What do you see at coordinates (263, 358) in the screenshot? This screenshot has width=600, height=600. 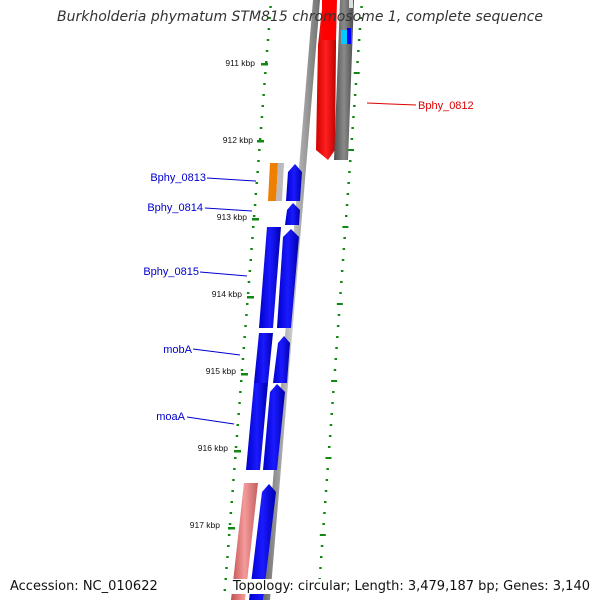 I see `gene-bar-mobA-inner` at bounding box center [263, 358].